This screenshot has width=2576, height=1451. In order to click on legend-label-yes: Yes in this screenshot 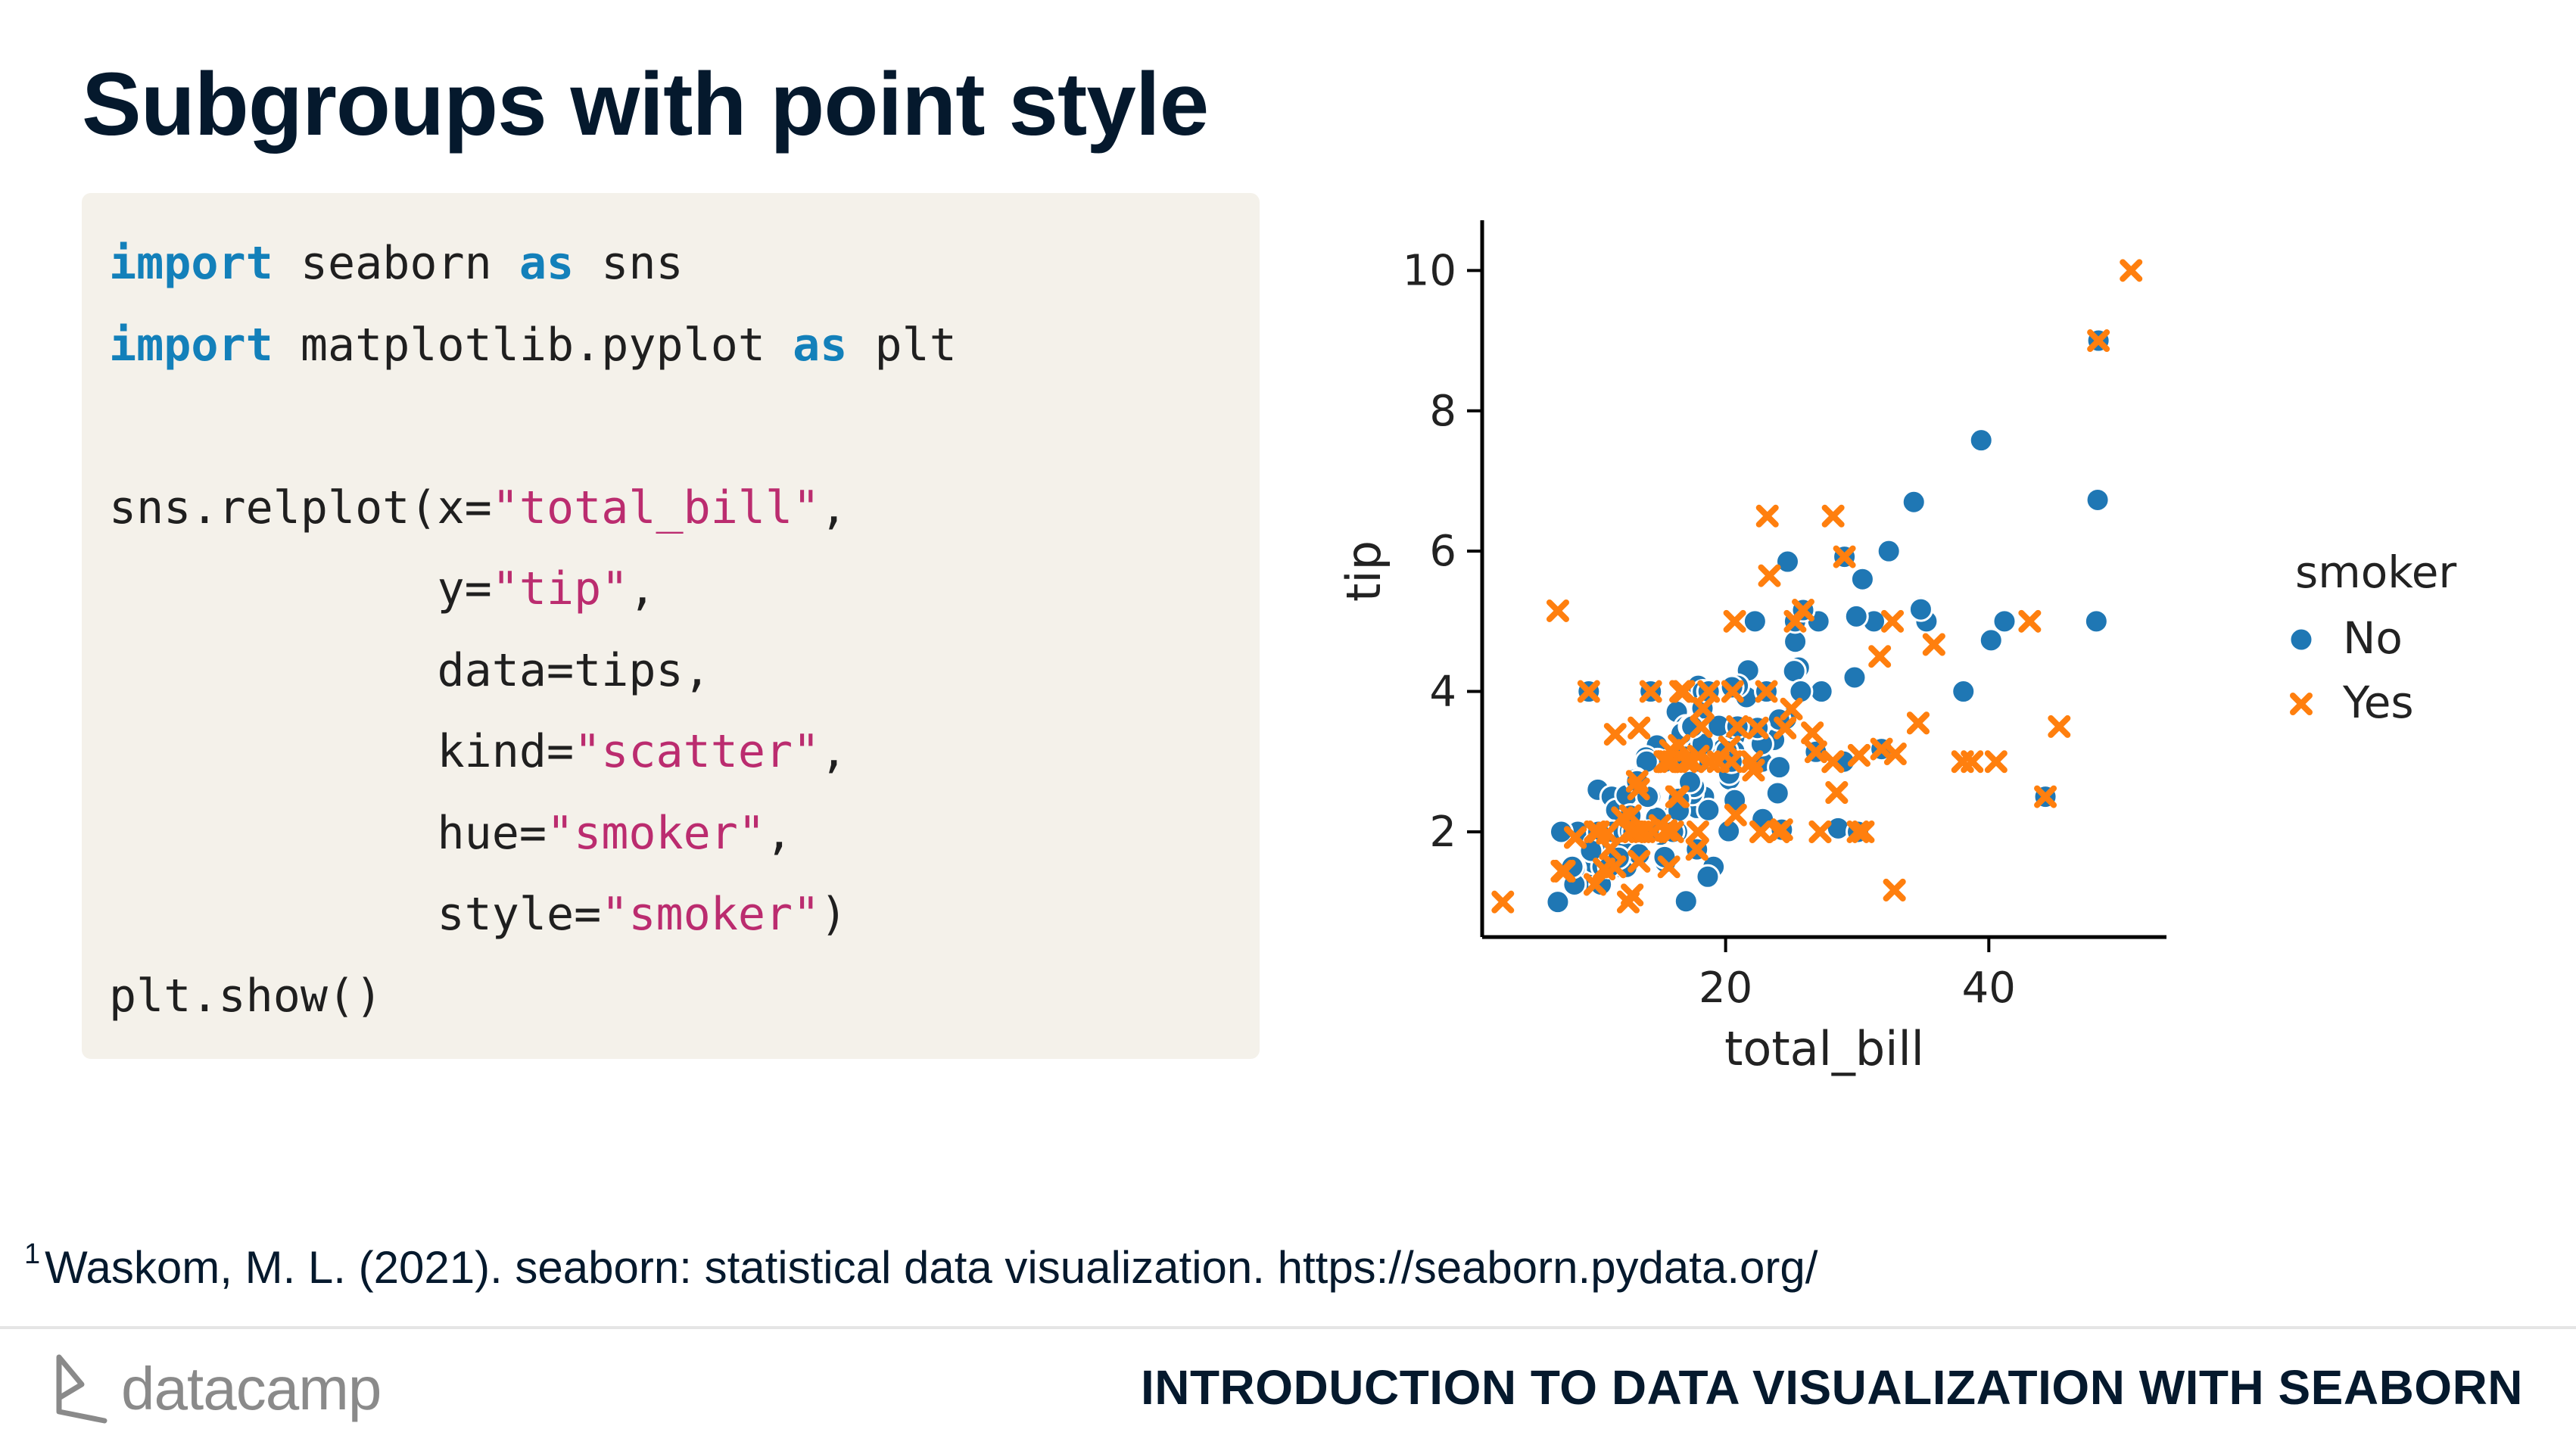, I will do `click(2378, 702)`.